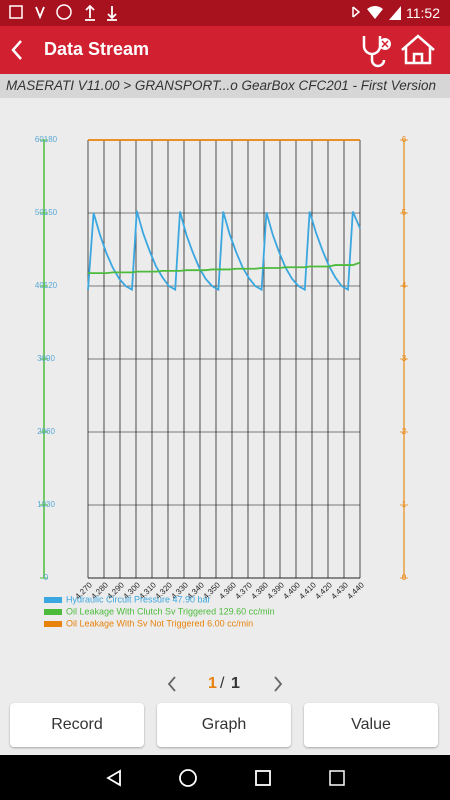  What do you see at coordinates (243, 590) in the screenshot?
I see `x-tick-label: 4.370` at bounding box center [243, 590].